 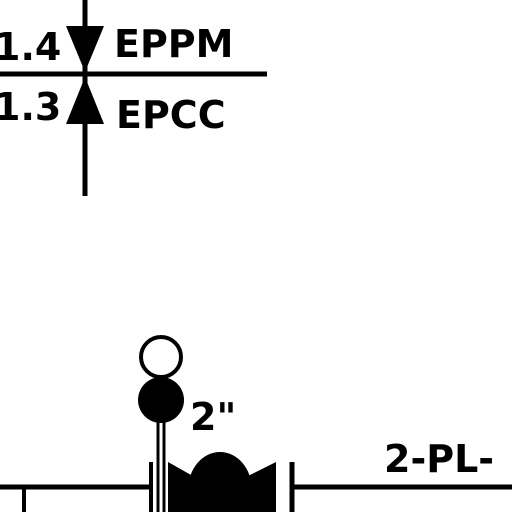 I want to click on upper-value-label: 1.4, so click(x=30, y=47).